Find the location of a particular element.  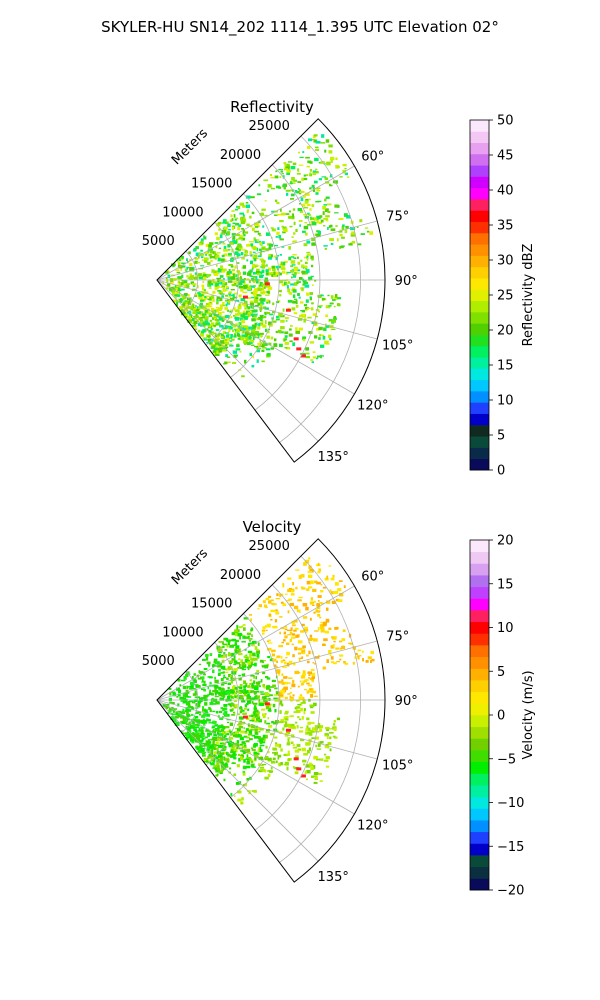

range-ring is located at coordinates (255, 285).